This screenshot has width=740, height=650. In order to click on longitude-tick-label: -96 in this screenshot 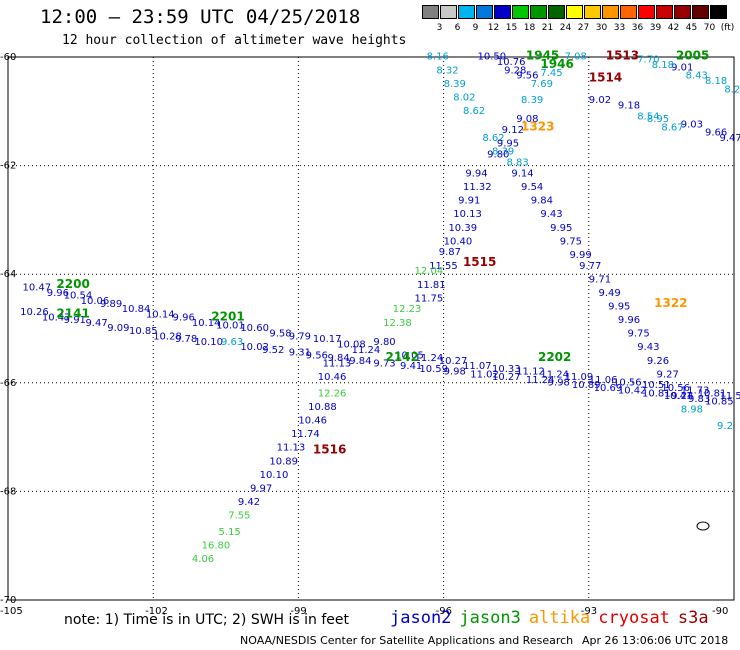, I will do `click(444, 611)`.